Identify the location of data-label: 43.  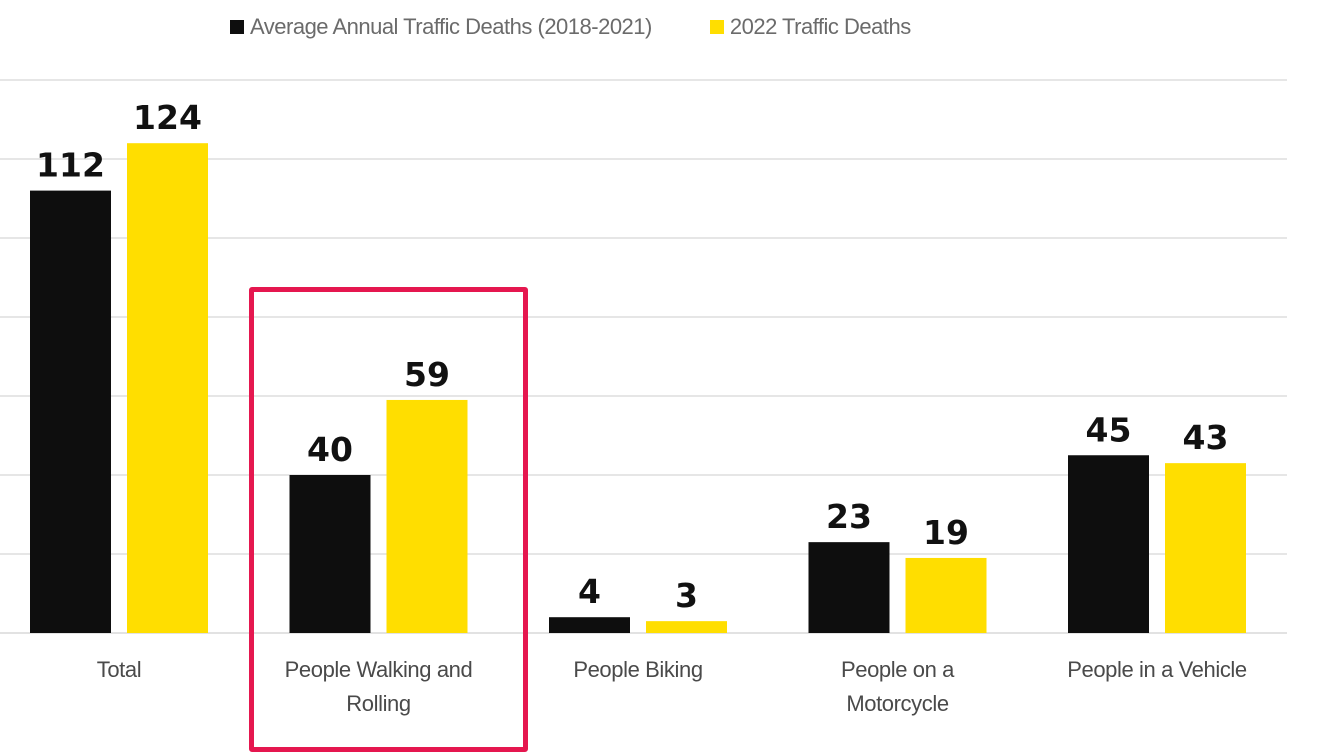
(1206, 437).